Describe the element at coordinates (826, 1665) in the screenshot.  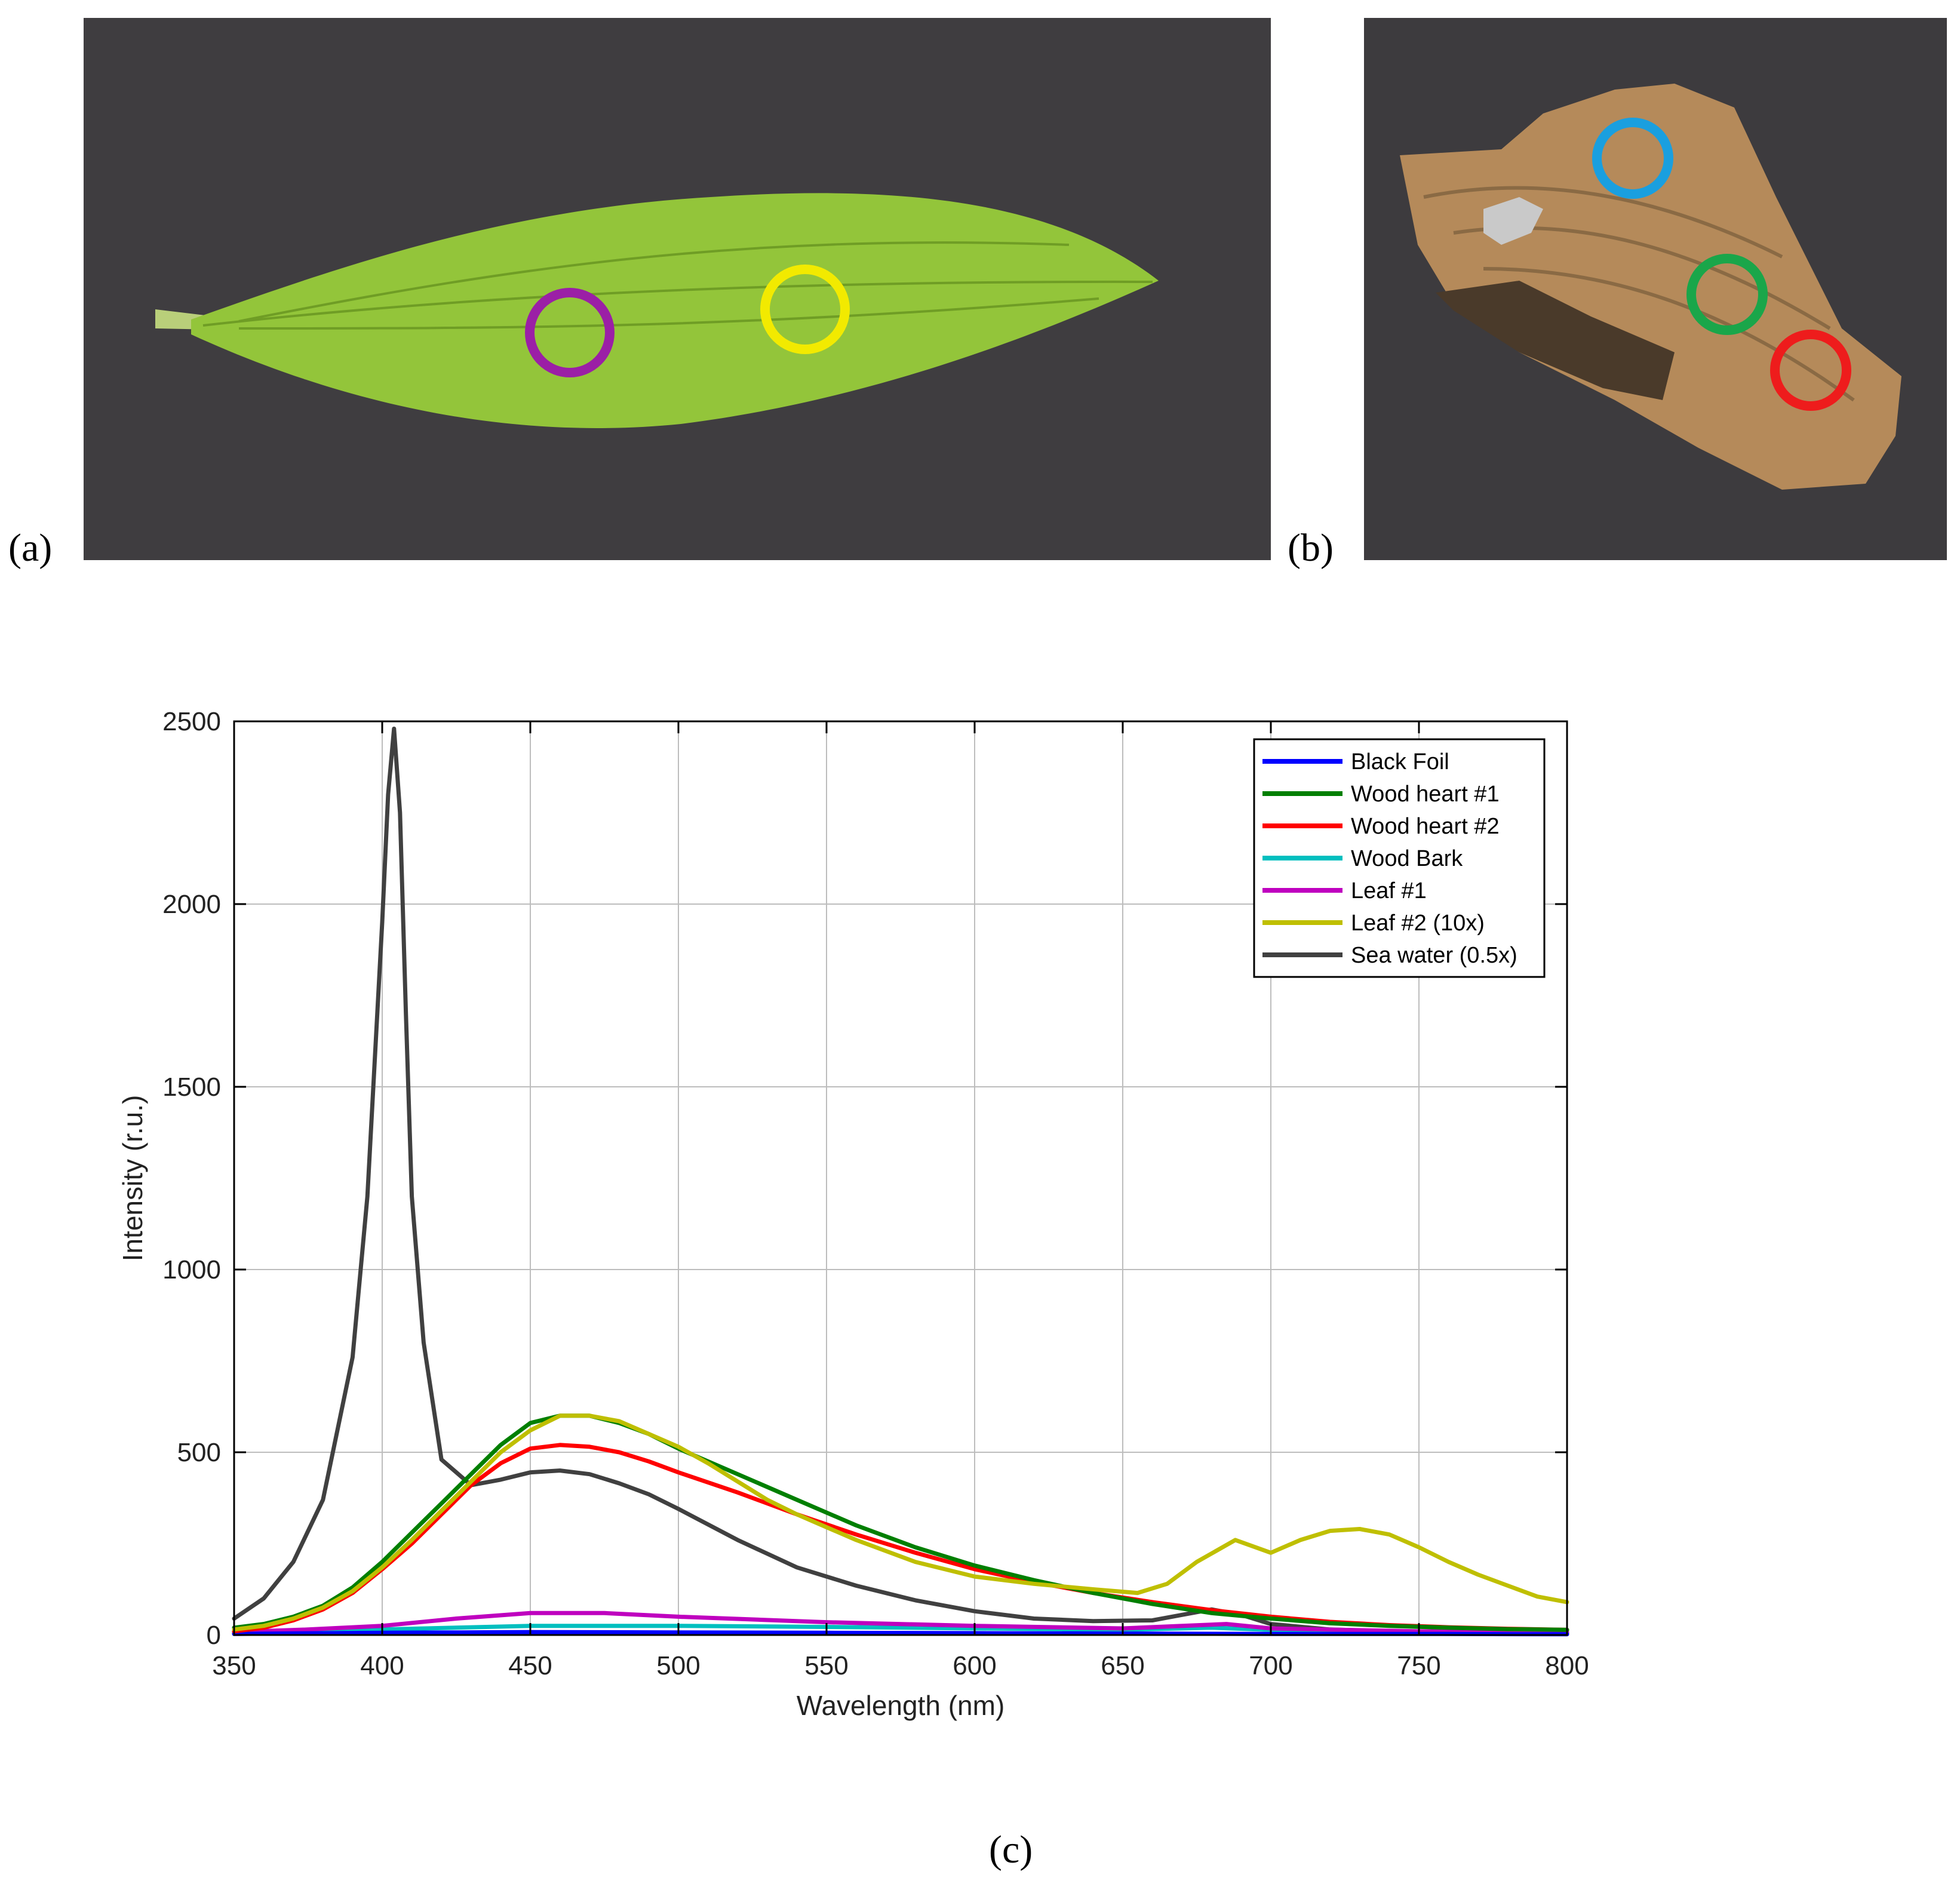
I see `x-tick-label: 550` at that location.